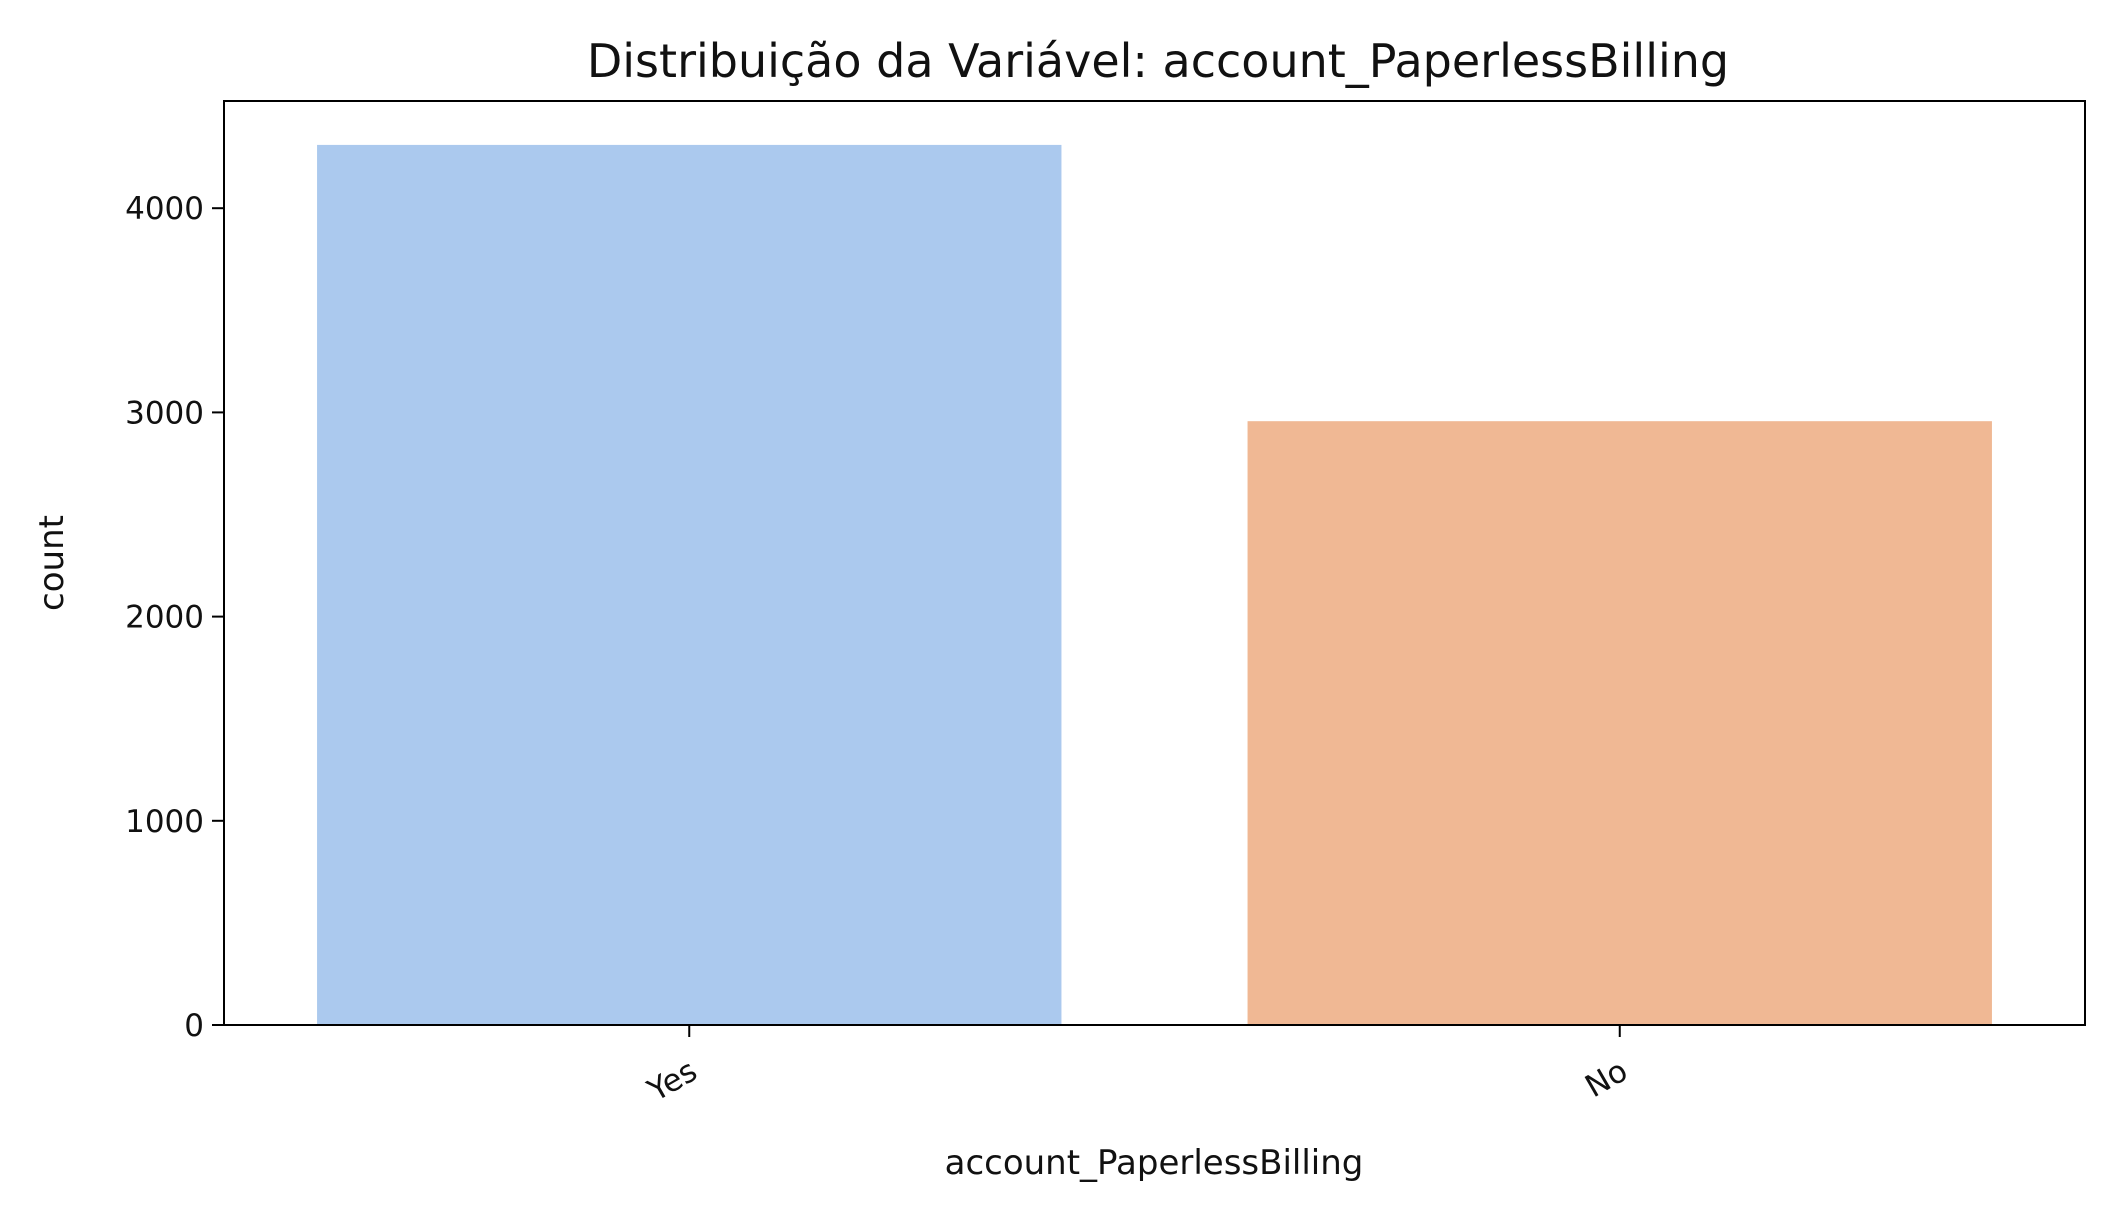 The image size is (2113, 1214). Describe the element at coordinates (164, 413) in the screenshot. I see `y-tick-label: 3000` at that location.